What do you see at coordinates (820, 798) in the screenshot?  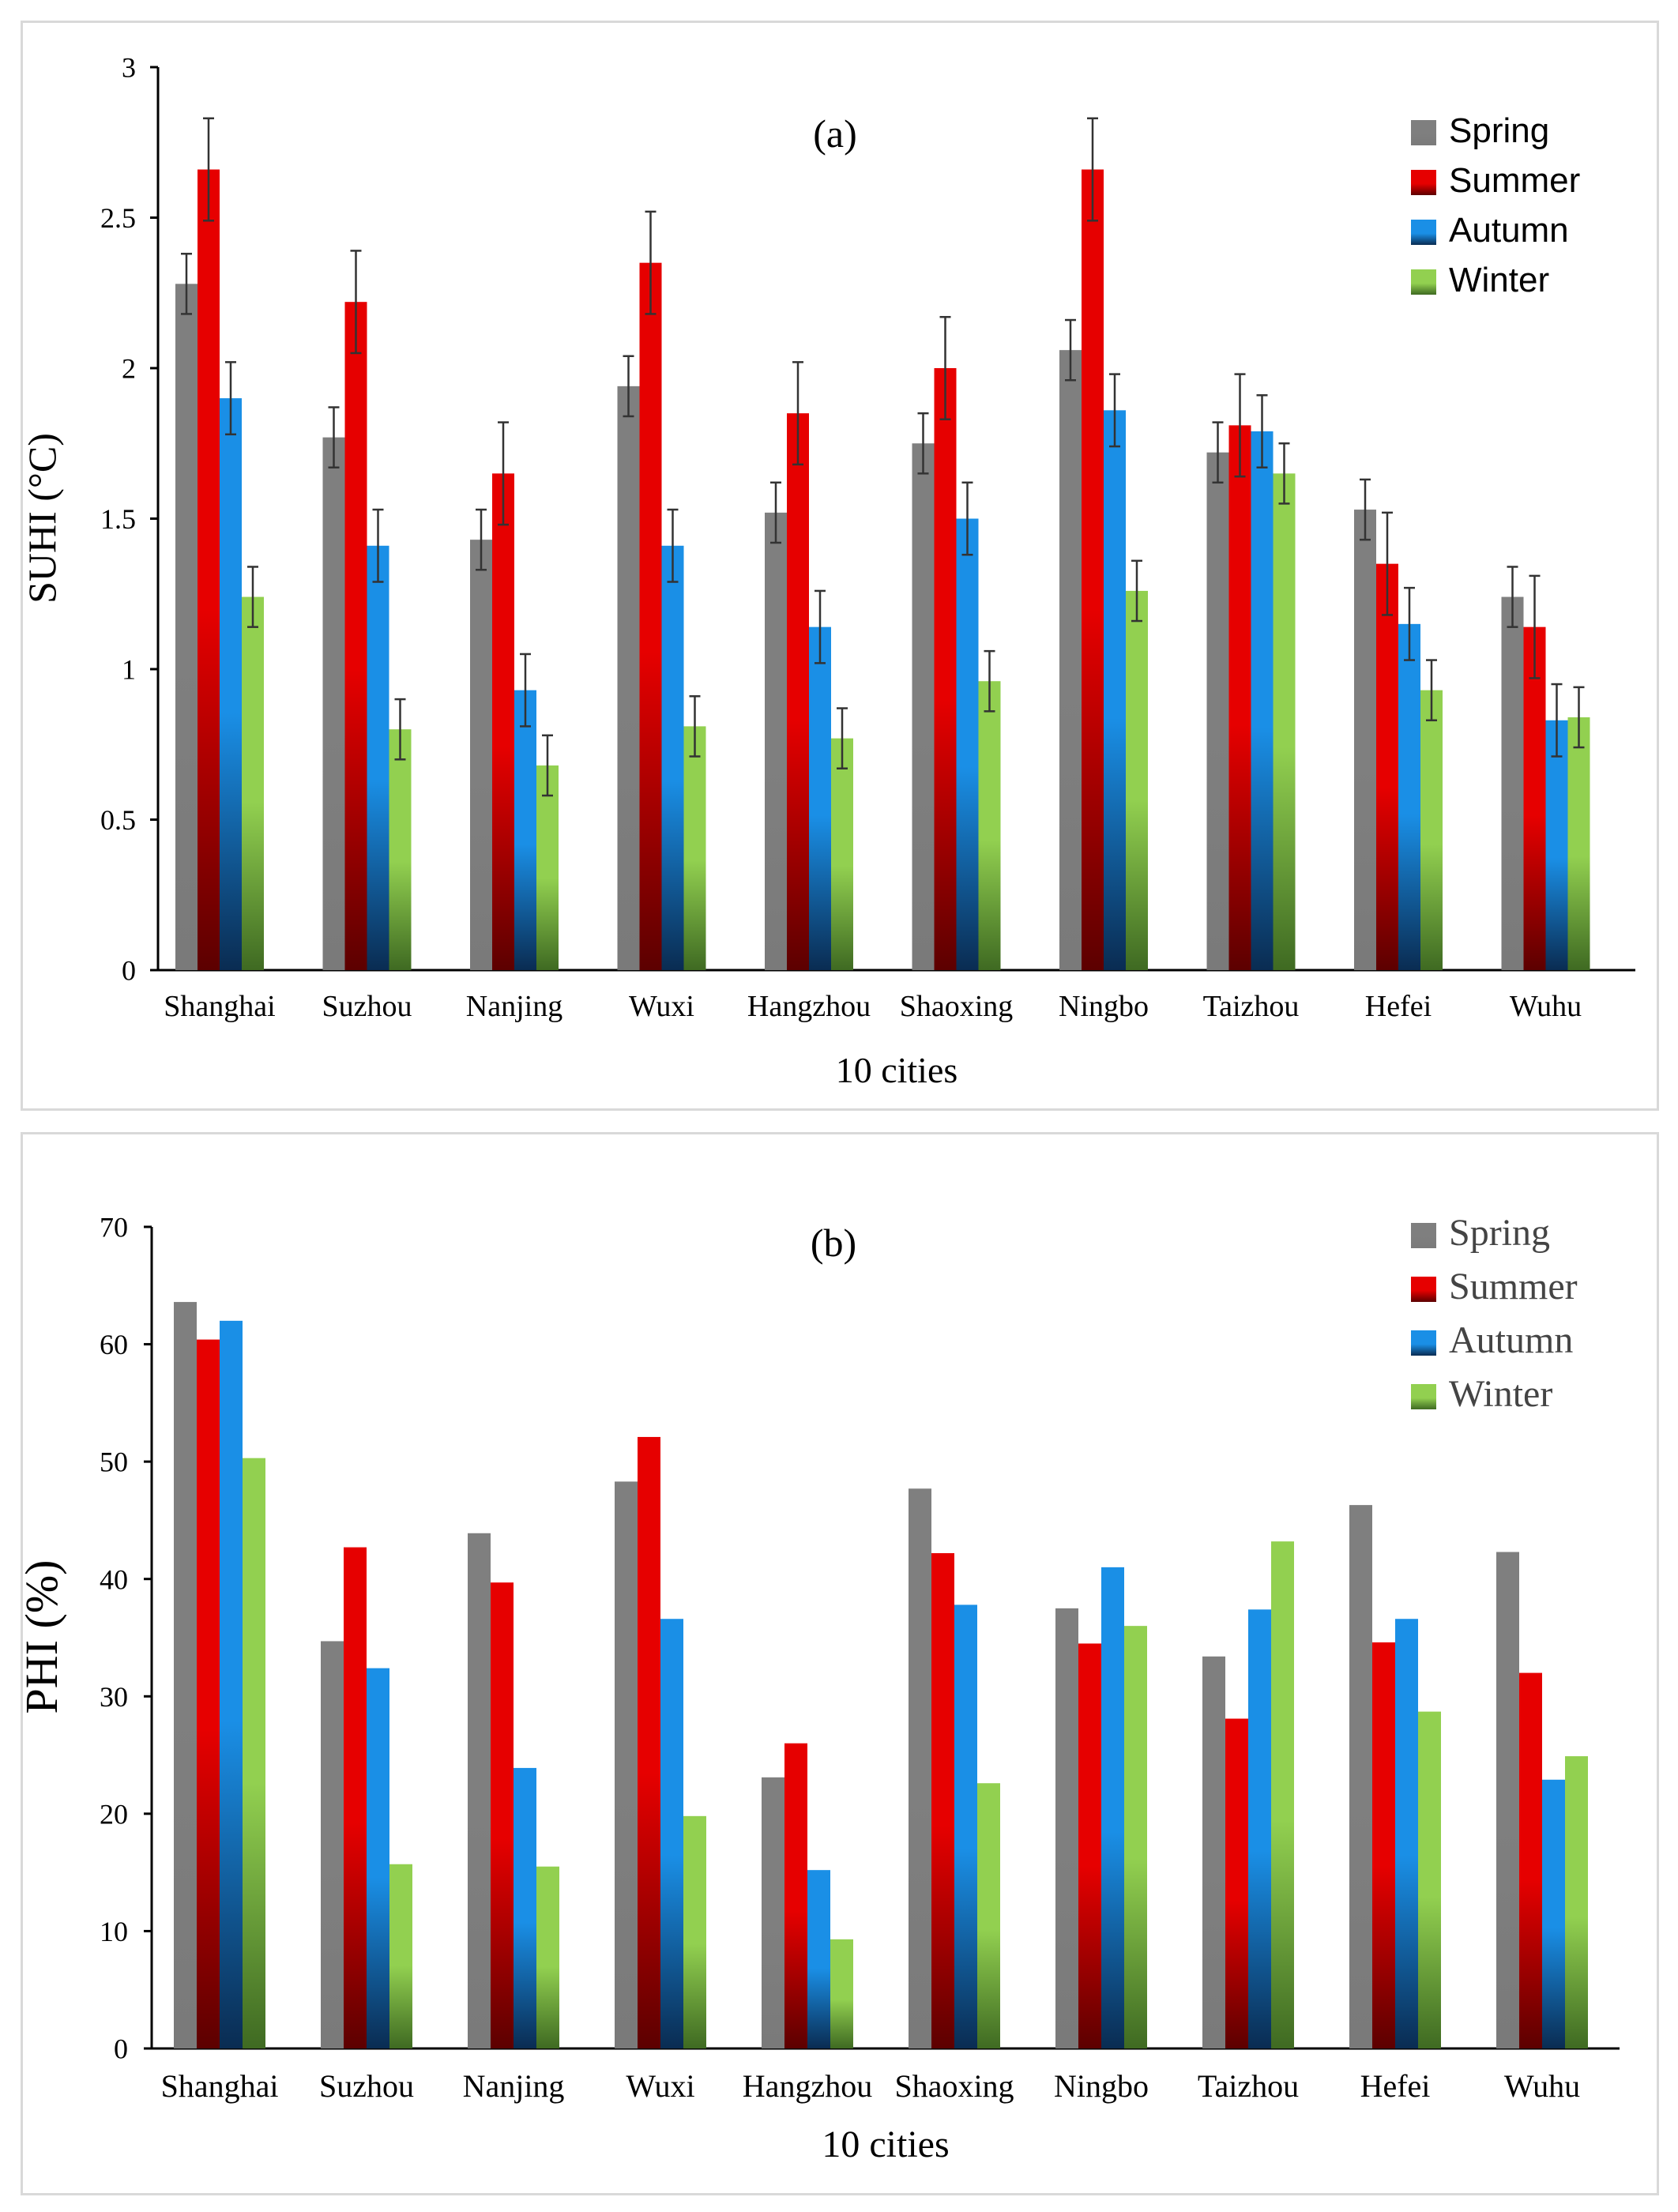 I see `bar-autumn-hangzhou` at bounding box center [820, 798].